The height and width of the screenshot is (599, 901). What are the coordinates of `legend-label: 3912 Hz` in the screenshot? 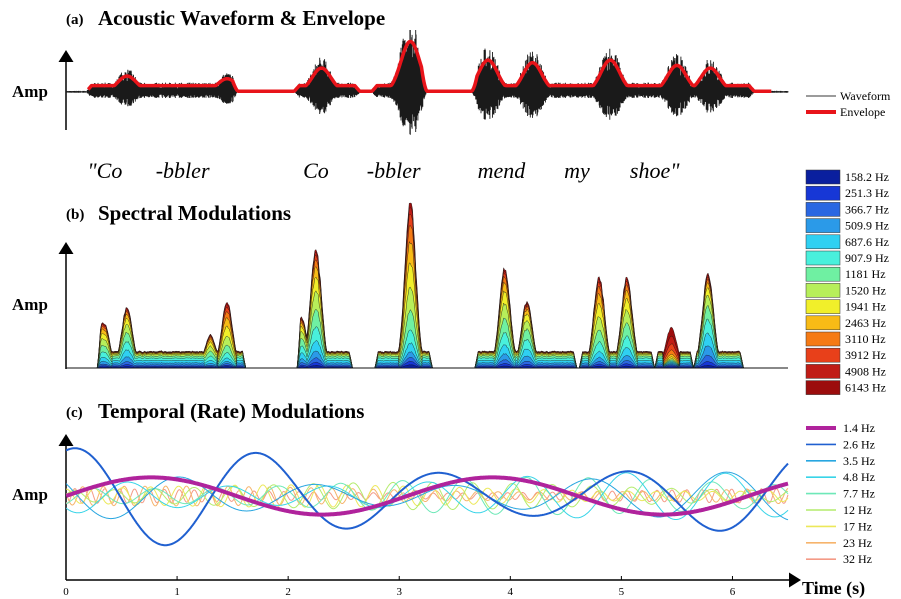 It's located at (865, 355).